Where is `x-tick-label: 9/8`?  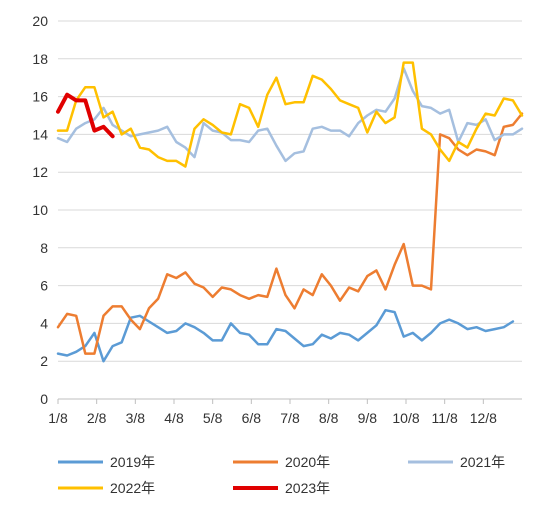 x-tick-label: 9/8 is located at coordinates (368, 418).